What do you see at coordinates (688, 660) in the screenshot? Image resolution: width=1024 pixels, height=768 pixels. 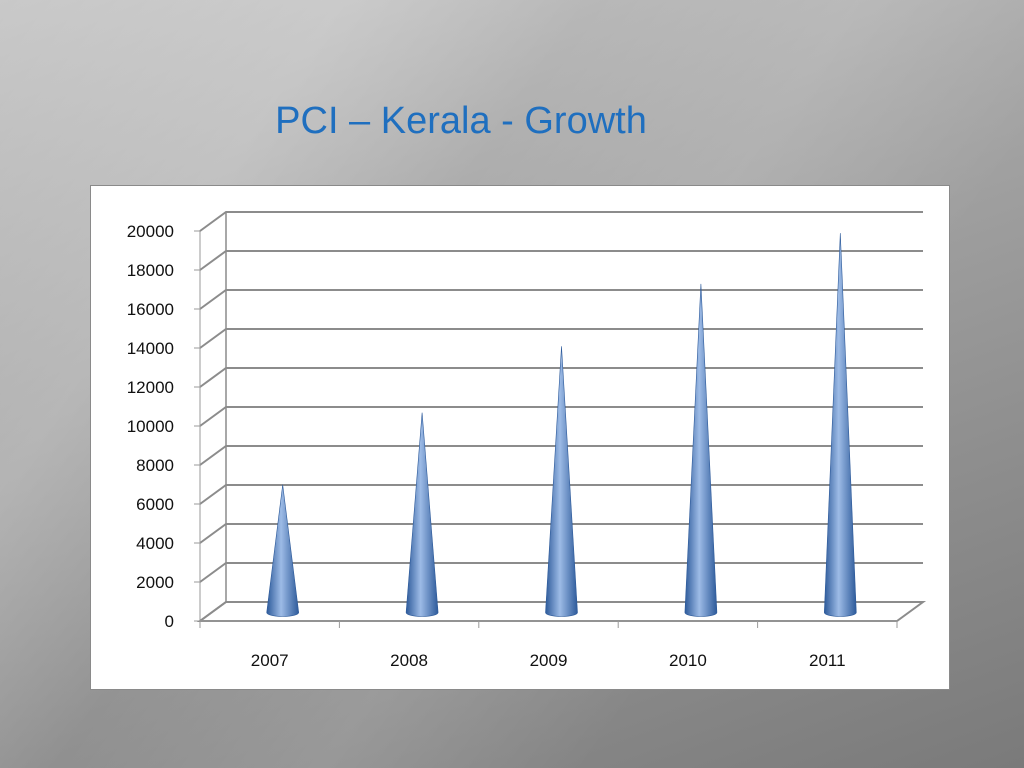 I see `x-tick-label: 2010` at bounding box center [688, 660].